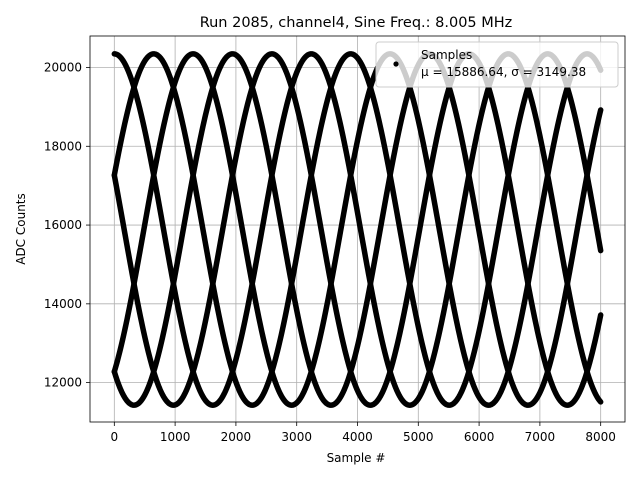 The image size is (640, 480). Describe the element at coordinates (63, 304) in the screenshot. I see `y-tick-label: 14000` at that location.